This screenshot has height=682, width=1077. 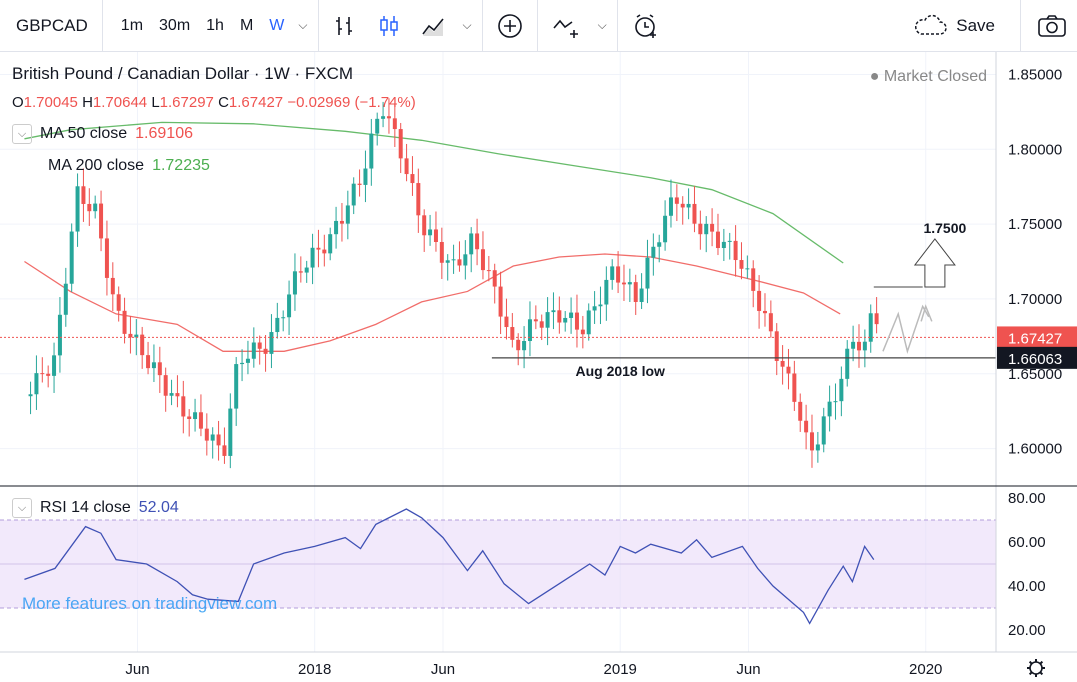 What do you see at coordinates (975, 25) in the screenshot?
I see `save-label: Save` at bounding box center [975, 25].